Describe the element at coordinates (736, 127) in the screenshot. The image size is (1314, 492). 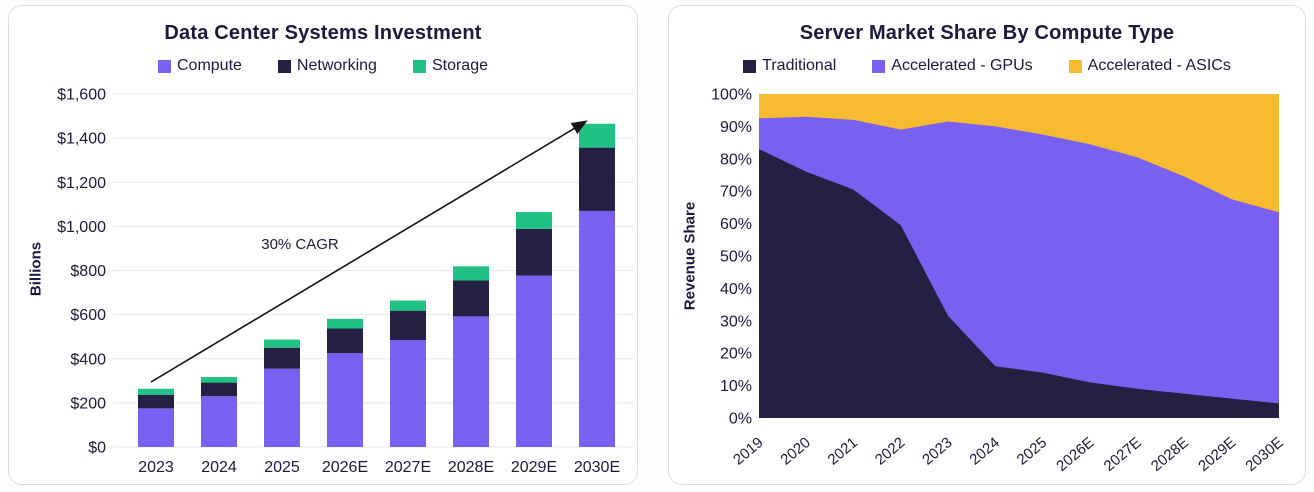
I see `y-tick-label: 90%` at that location.